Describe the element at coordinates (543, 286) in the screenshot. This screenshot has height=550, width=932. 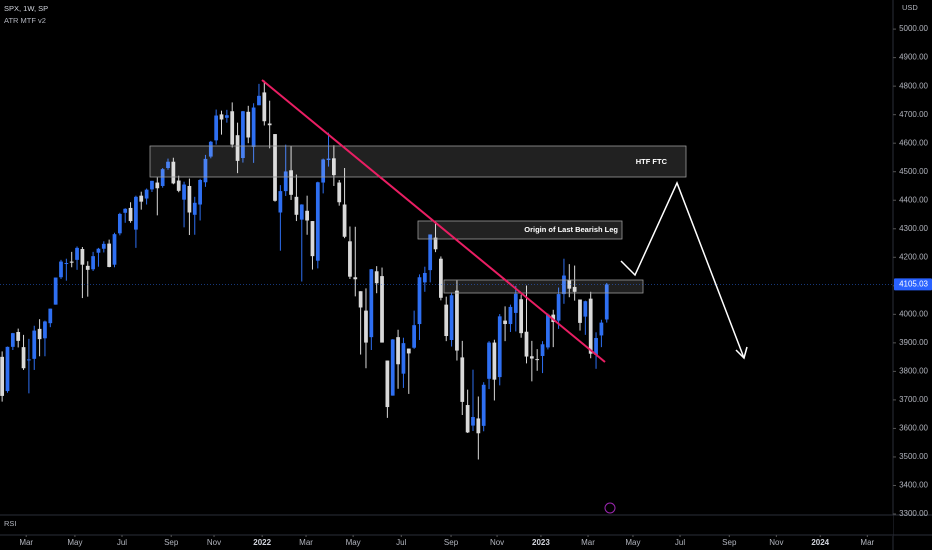
I see `supply-zone` at that location.